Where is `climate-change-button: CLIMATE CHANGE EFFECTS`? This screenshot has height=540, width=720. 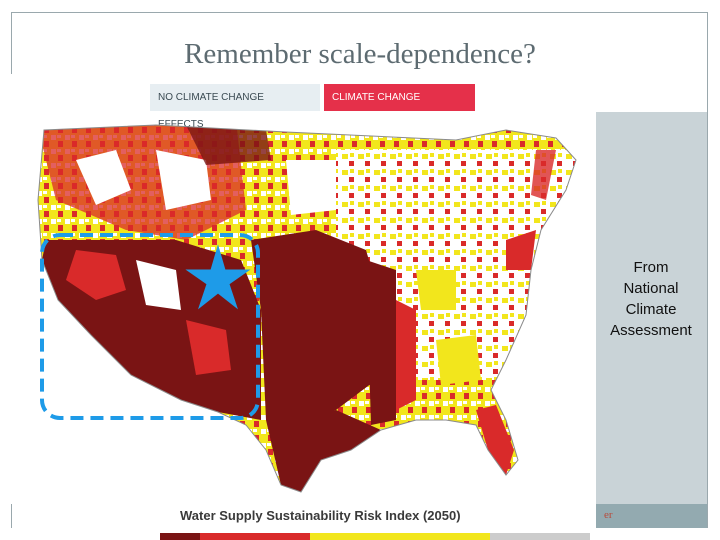
climate-change-button: CLIMATE CHANGE EFFECTS is located at coordinates (399, 107).